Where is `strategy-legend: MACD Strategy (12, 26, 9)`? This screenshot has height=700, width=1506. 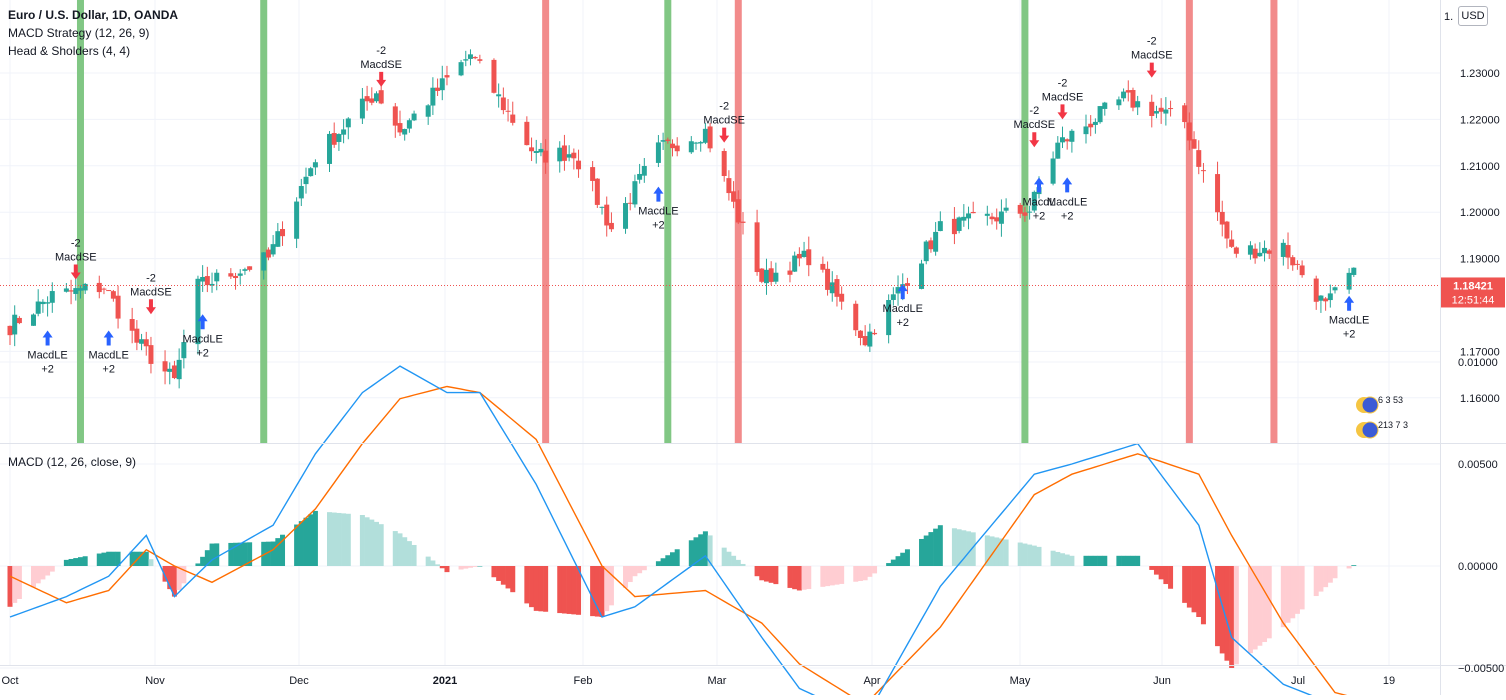 strategy-legend: MACD Strategy (12, 26, 9) is located at coordinates (79, 33).